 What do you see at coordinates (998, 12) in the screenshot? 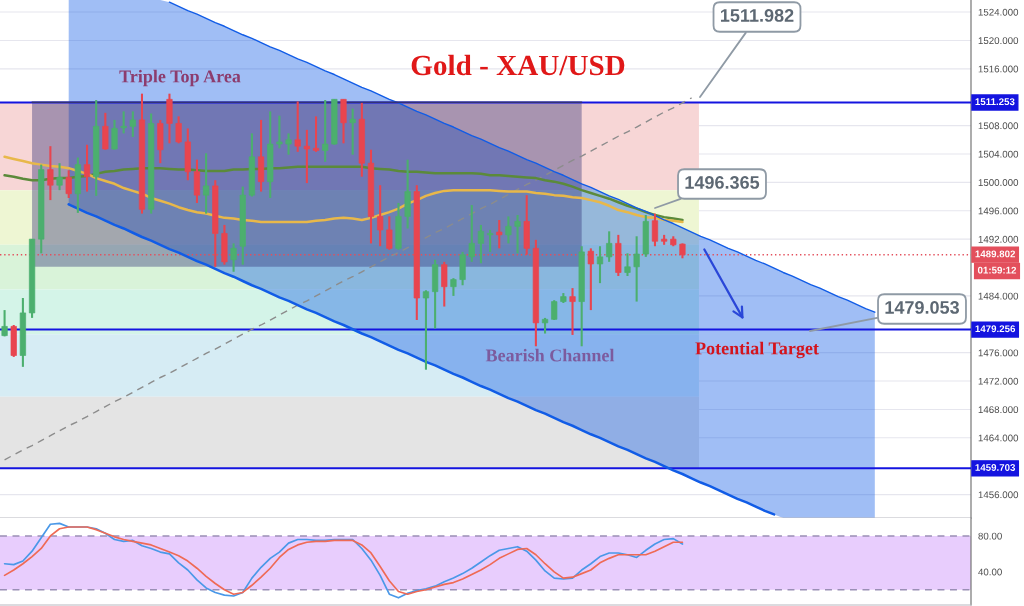
I see `y-tick-label: 1524.000` at bounding box center [998, 12].